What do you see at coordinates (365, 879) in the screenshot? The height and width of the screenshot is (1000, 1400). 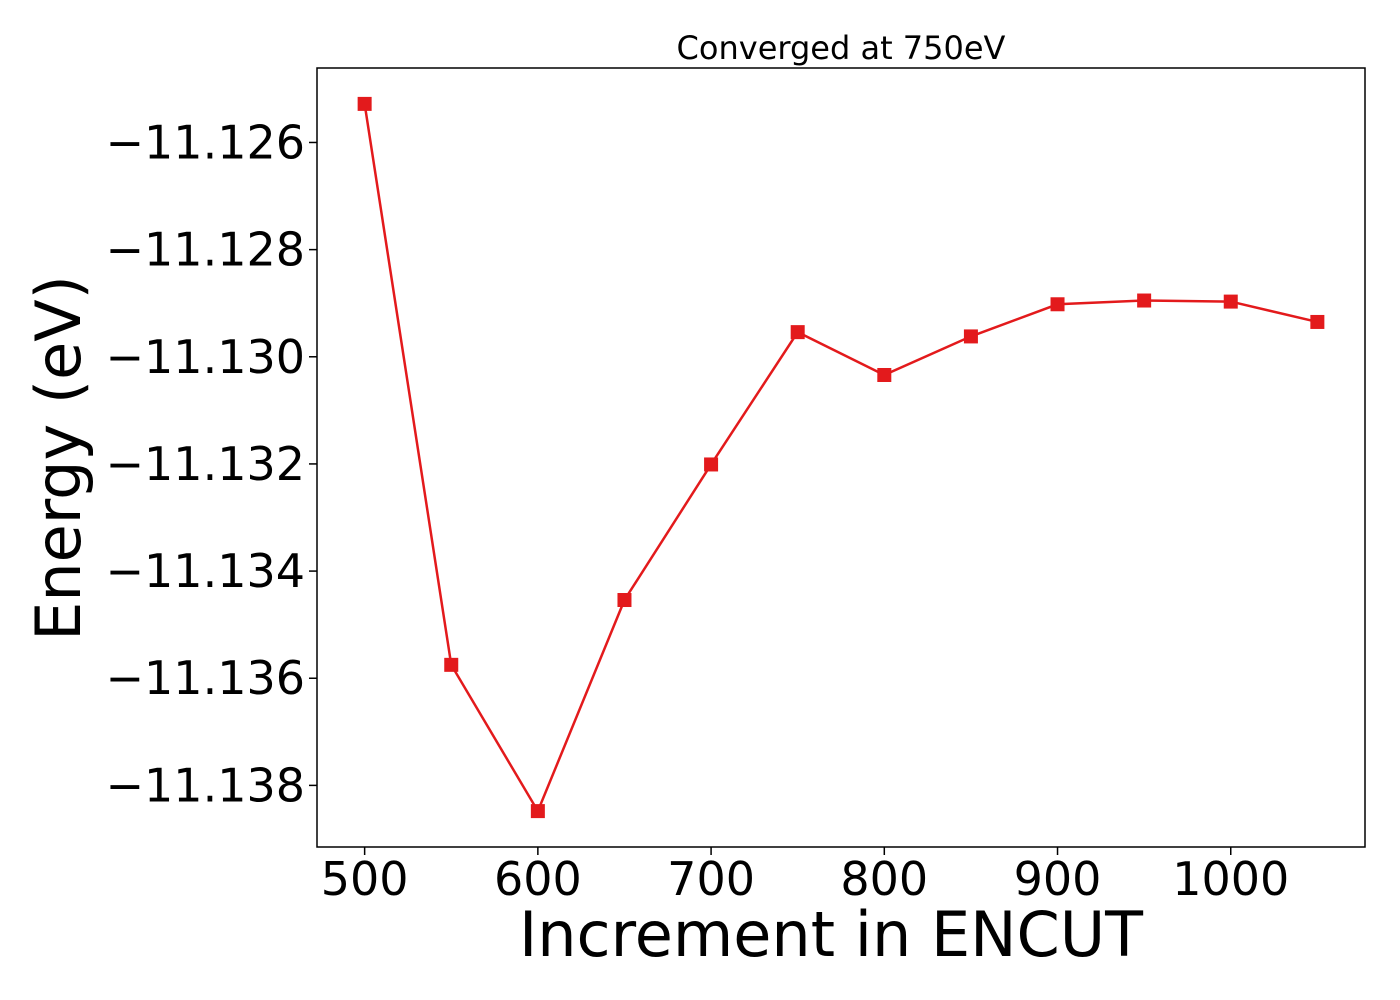 I see `x-tick-label: 500` at bounding box center [365, 879].